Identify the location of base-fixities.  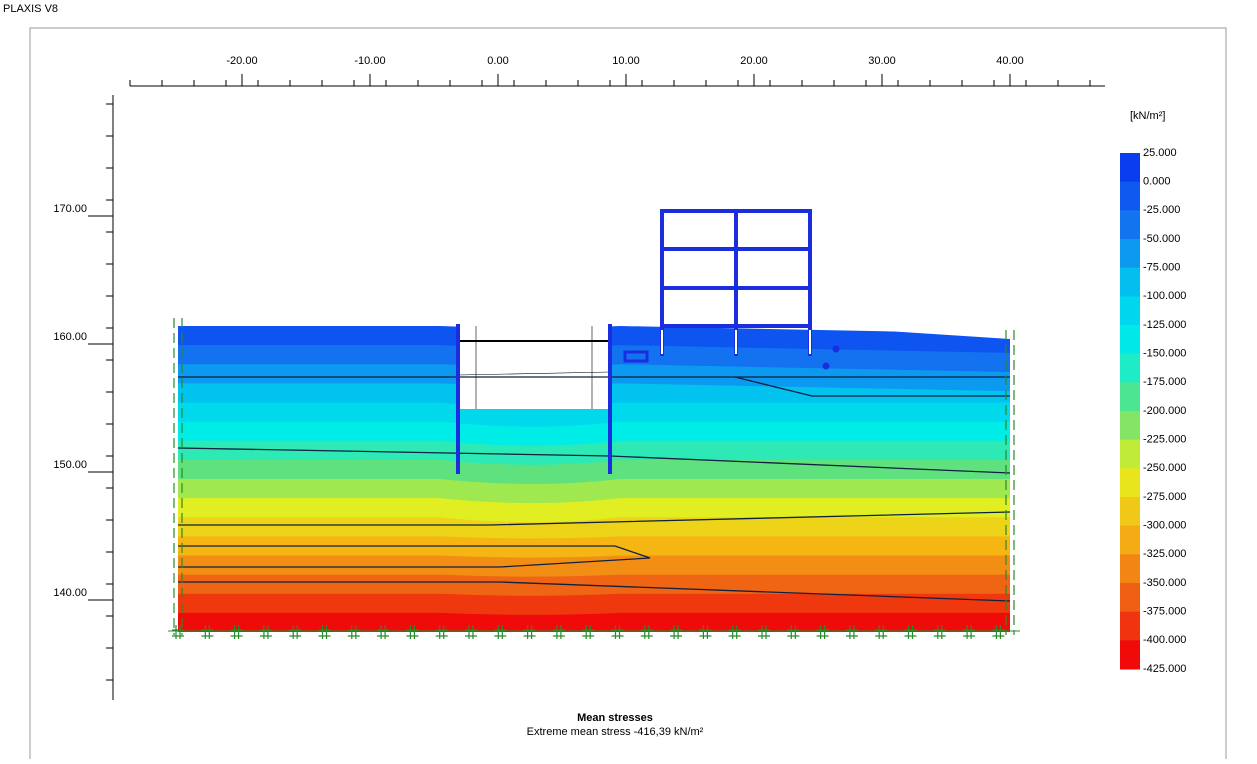
(588, 632).